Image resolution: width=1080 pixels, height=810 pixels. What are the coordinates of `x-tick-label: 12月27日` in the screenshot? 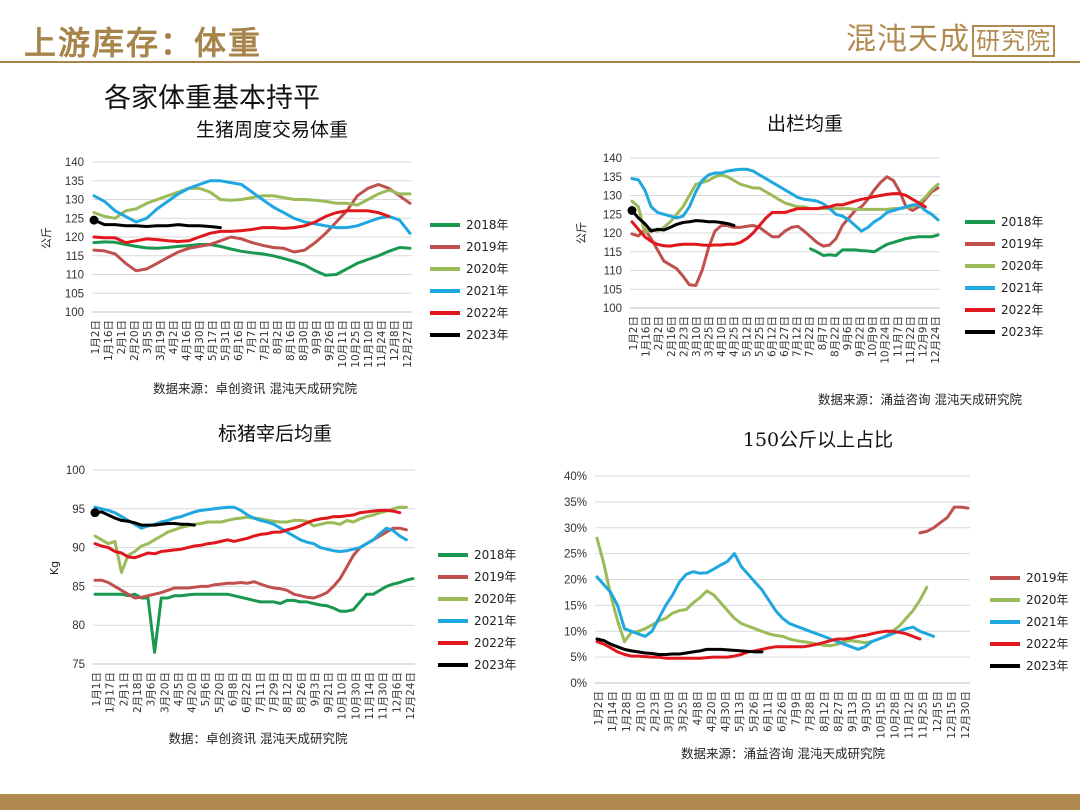 It's located at (408, 344).